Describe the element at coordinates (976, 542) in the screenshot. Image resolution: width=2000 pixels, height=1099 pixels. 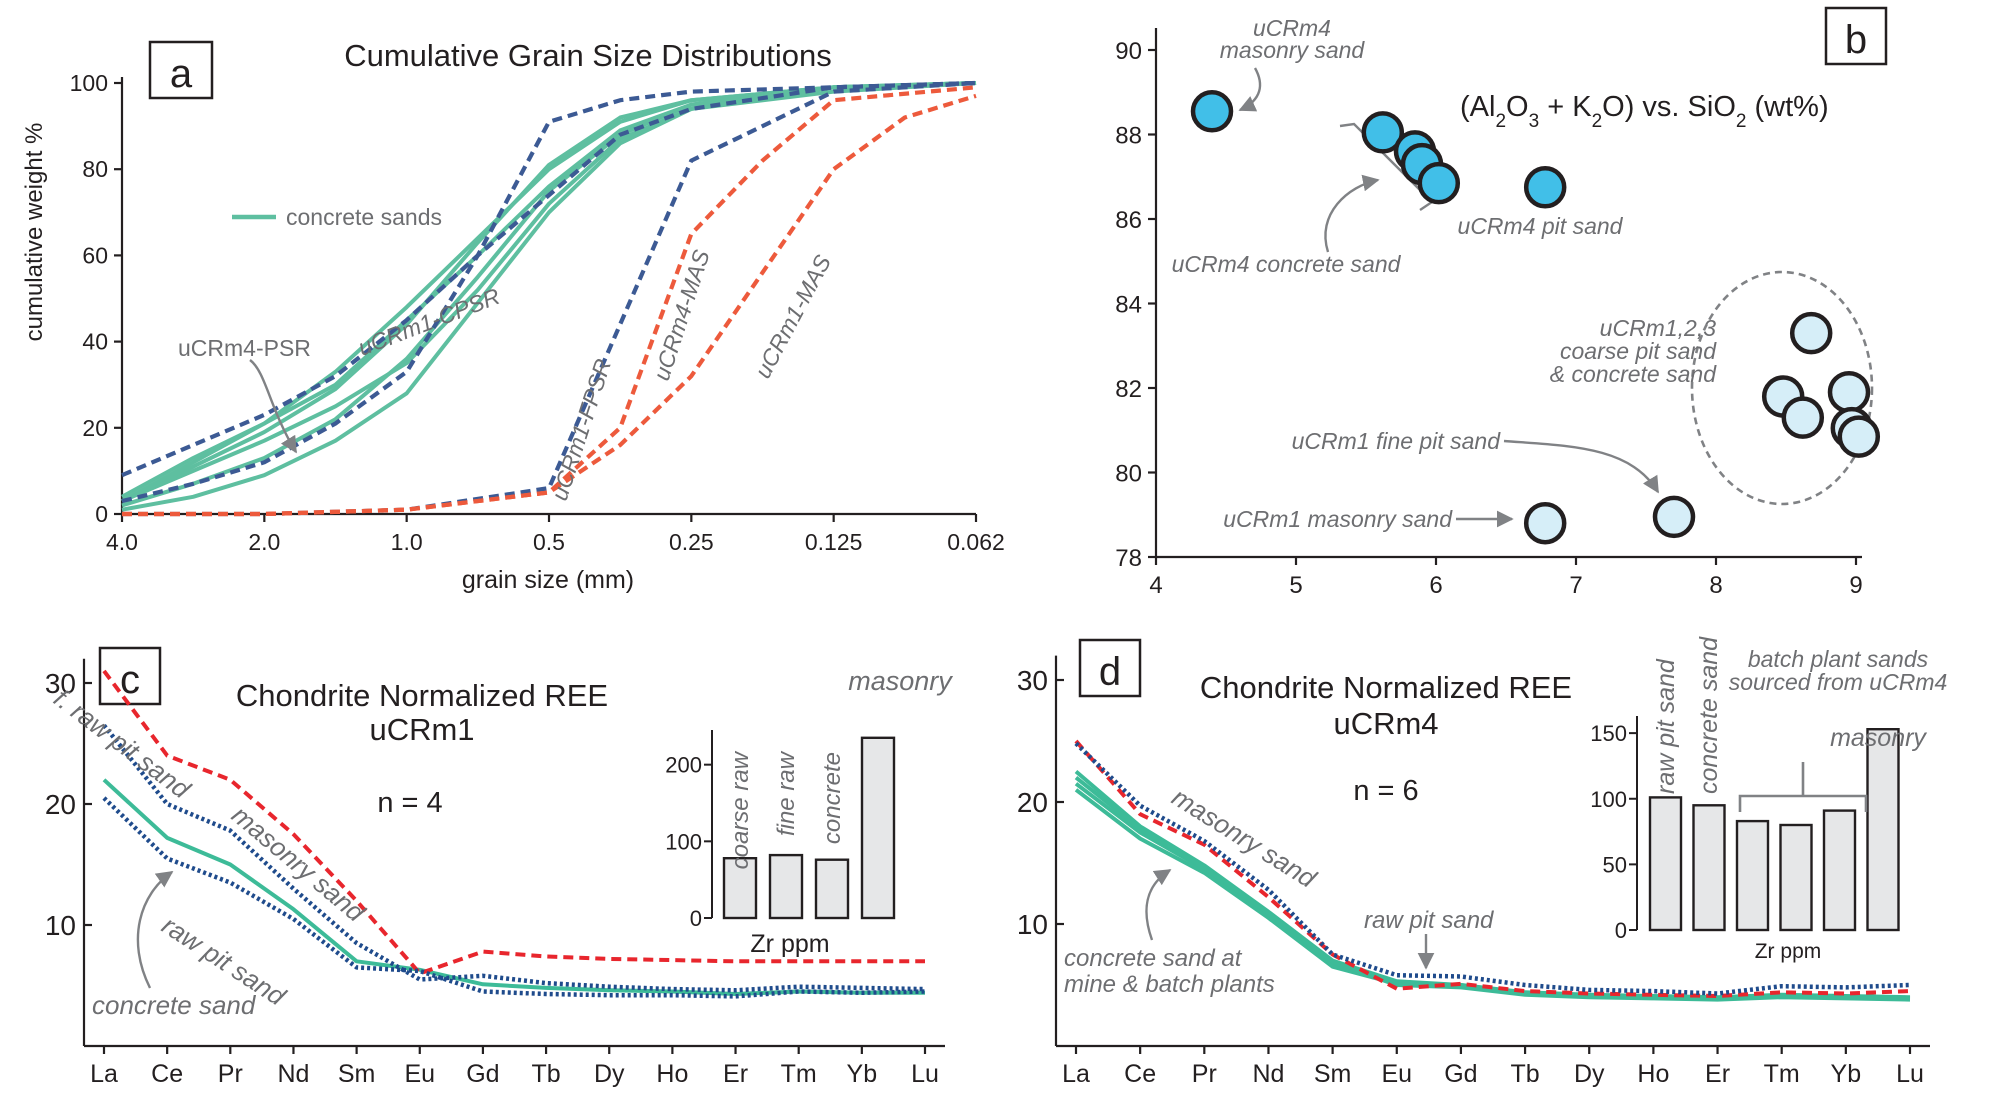
I see `panel-a-x-tick-label: 0.062` at that location.